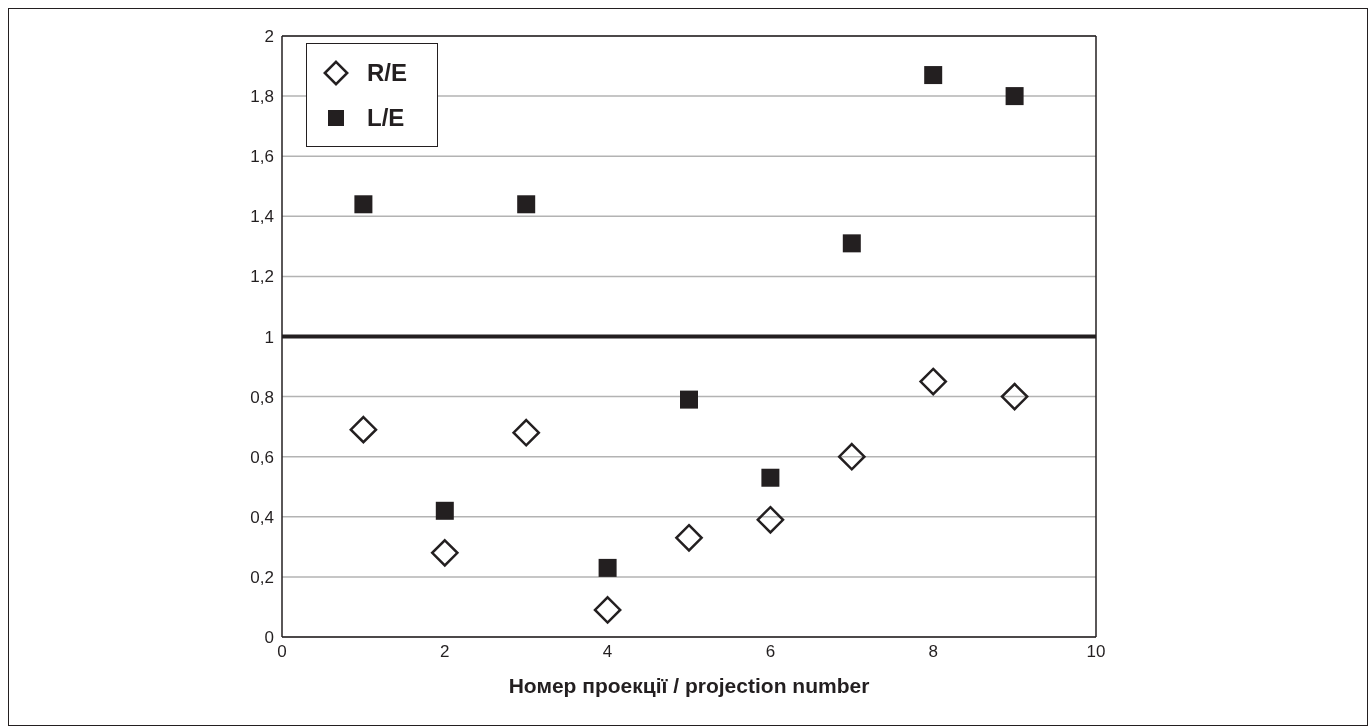 The width and height of the screenshot is (1368, 726). Describe the element at coordinates (269, 337) in the screenshot. I see `y-tick-label: 1` at that location.